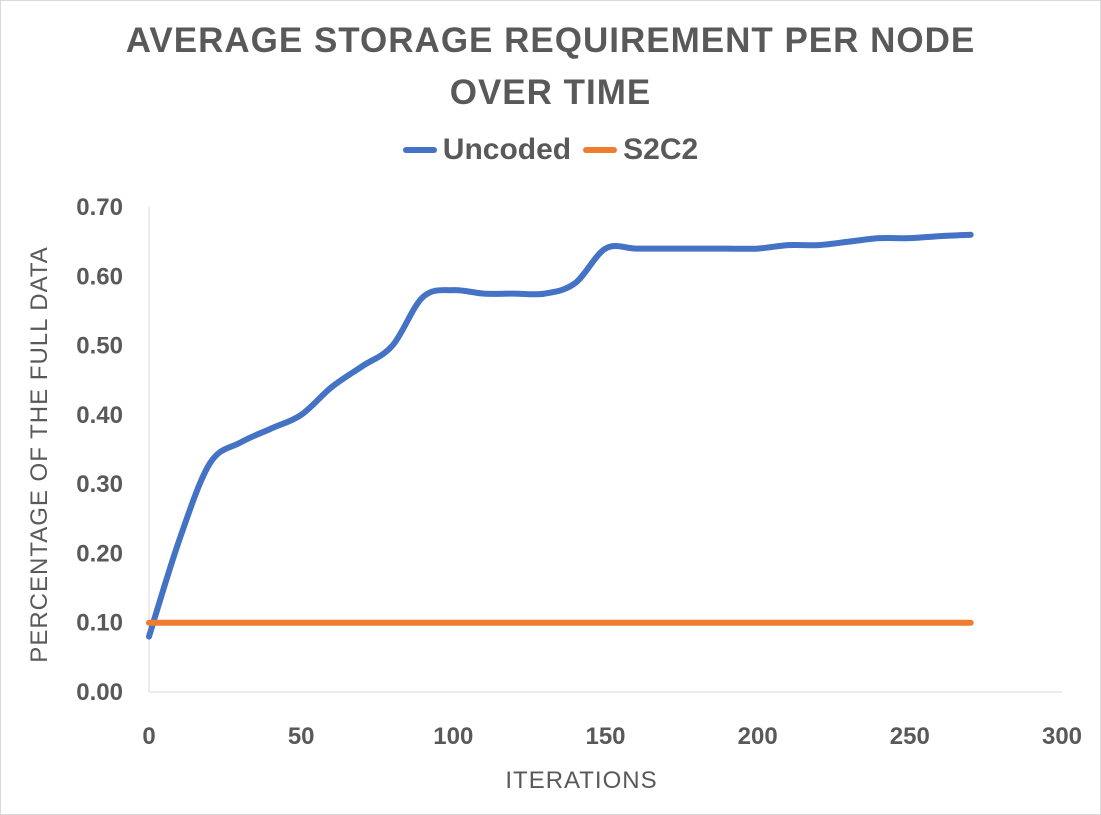  I want to click on y-tick-label: 0.50, so click(99, 346).